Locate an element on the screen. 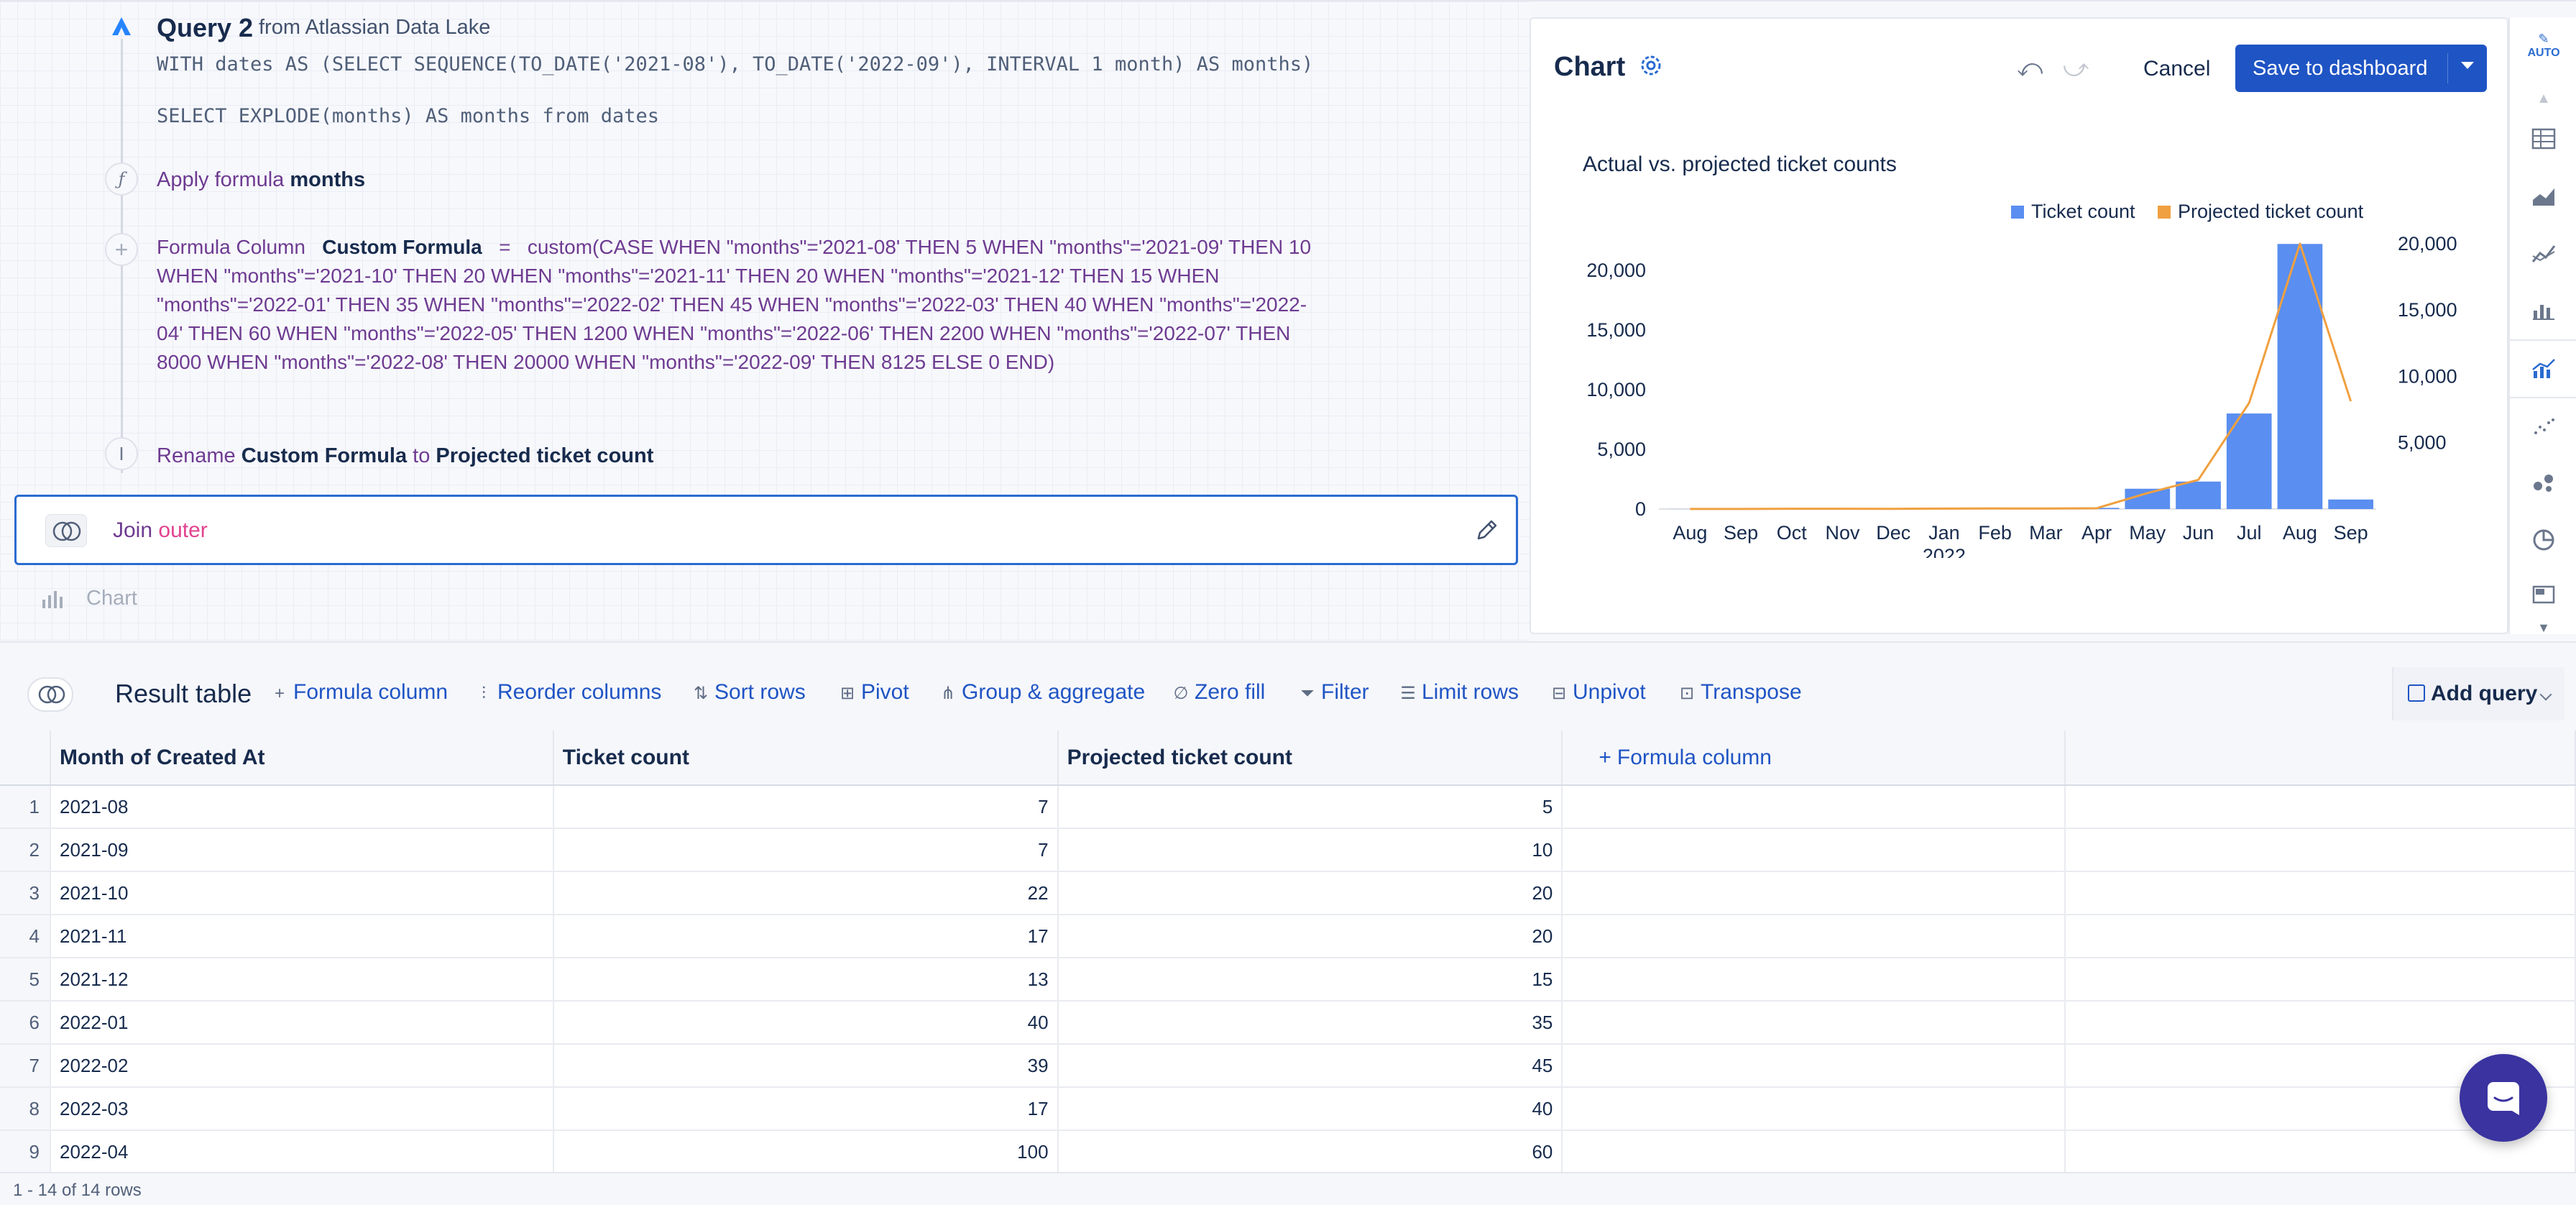  cell-ticket-count: 40 is located at coordinates (806, 1023).